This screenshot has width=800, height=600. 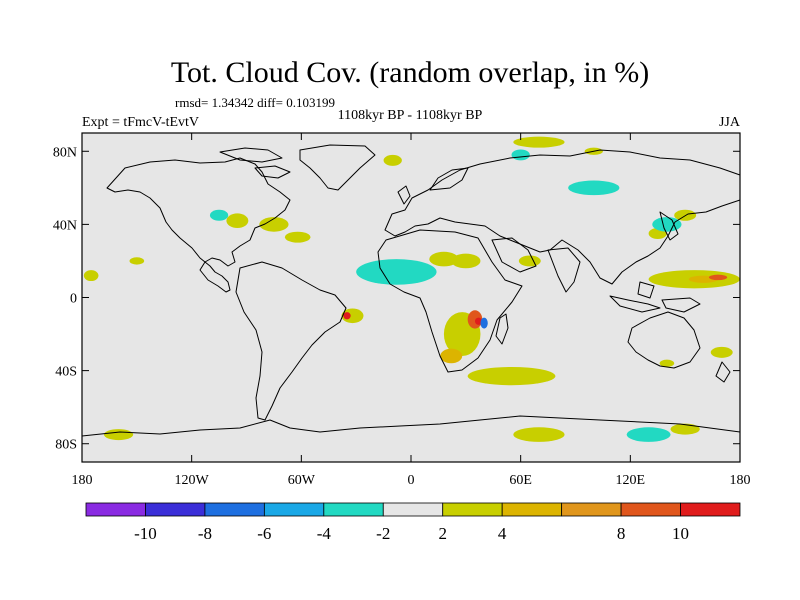 I want to click on coastline-japan, so click(x=669, y=226).